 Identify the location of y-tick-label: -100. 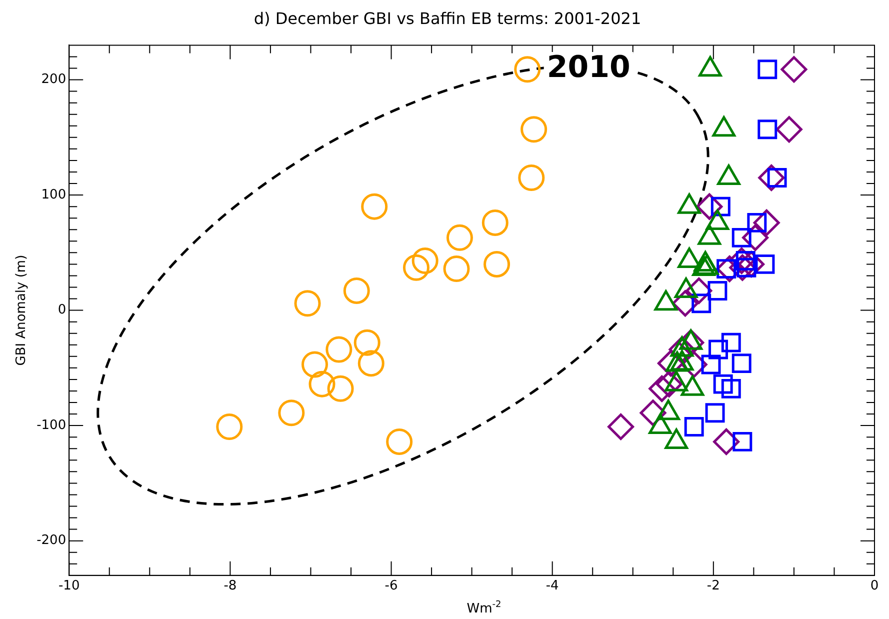
(51, 425).